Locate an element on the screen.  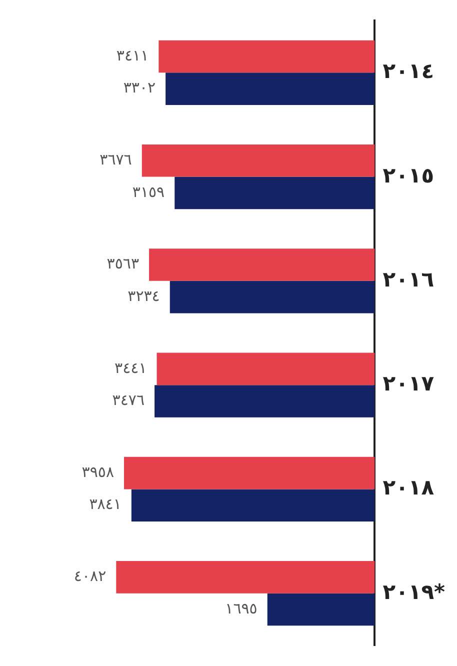
data-label: ١٦٩٥ is located at coordinates (241, 608).